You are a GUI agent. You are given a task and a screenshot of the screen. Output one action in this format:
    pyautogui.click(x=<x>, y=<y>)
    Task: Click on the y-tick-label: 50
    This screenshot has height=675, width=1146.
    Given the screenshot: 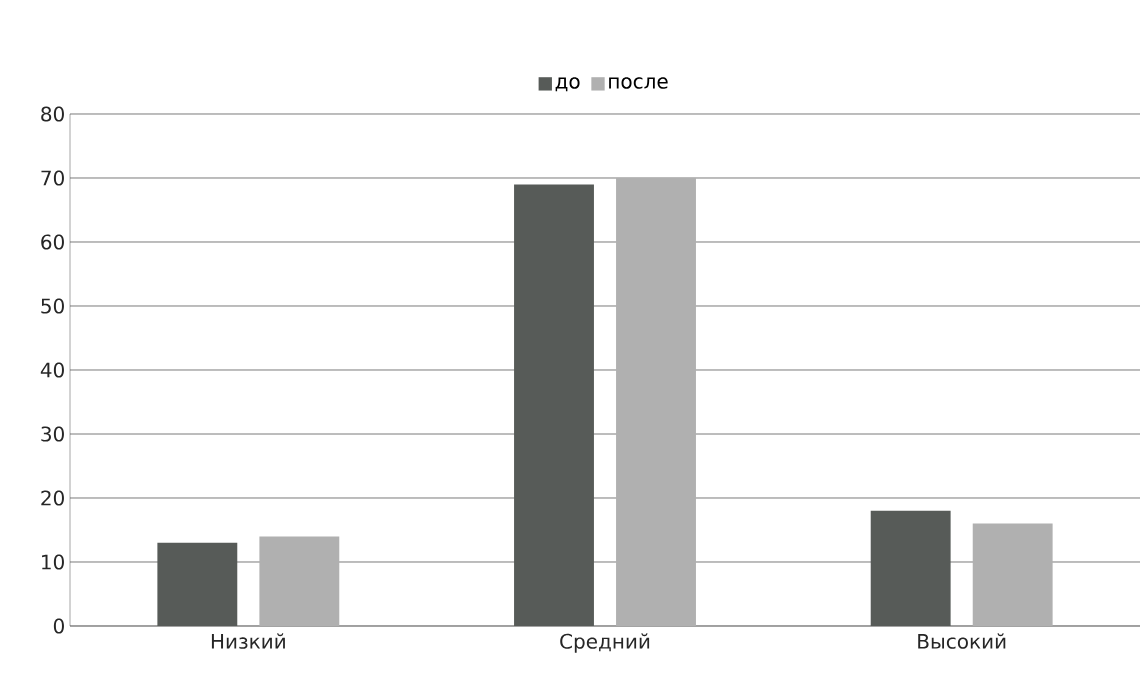 What is the action you would take?
    pyautogui.click(x=52, y=306)
    